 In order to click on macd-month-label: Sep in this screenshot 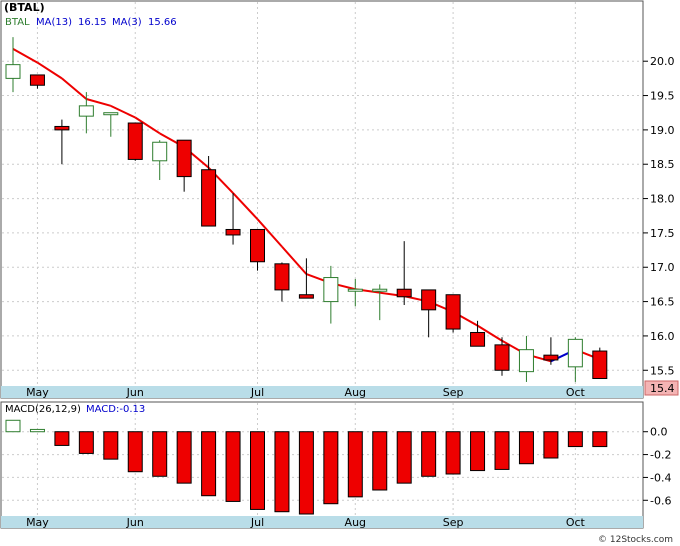, I will do `click(453, 522)`.